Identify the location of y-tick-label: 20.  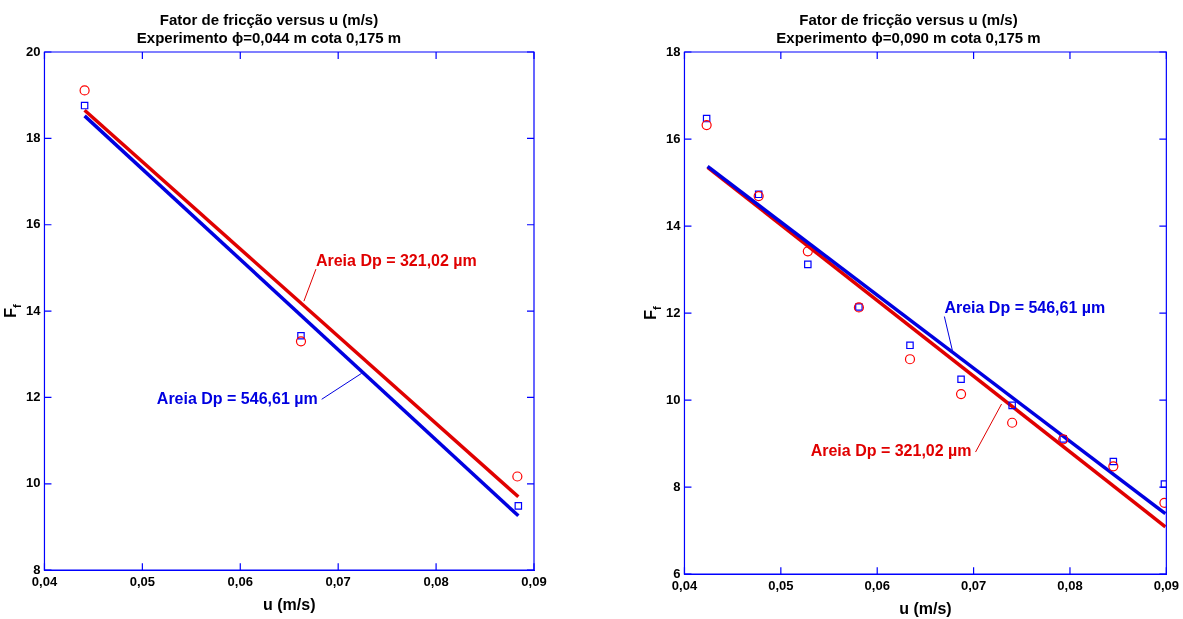
(33, 51).